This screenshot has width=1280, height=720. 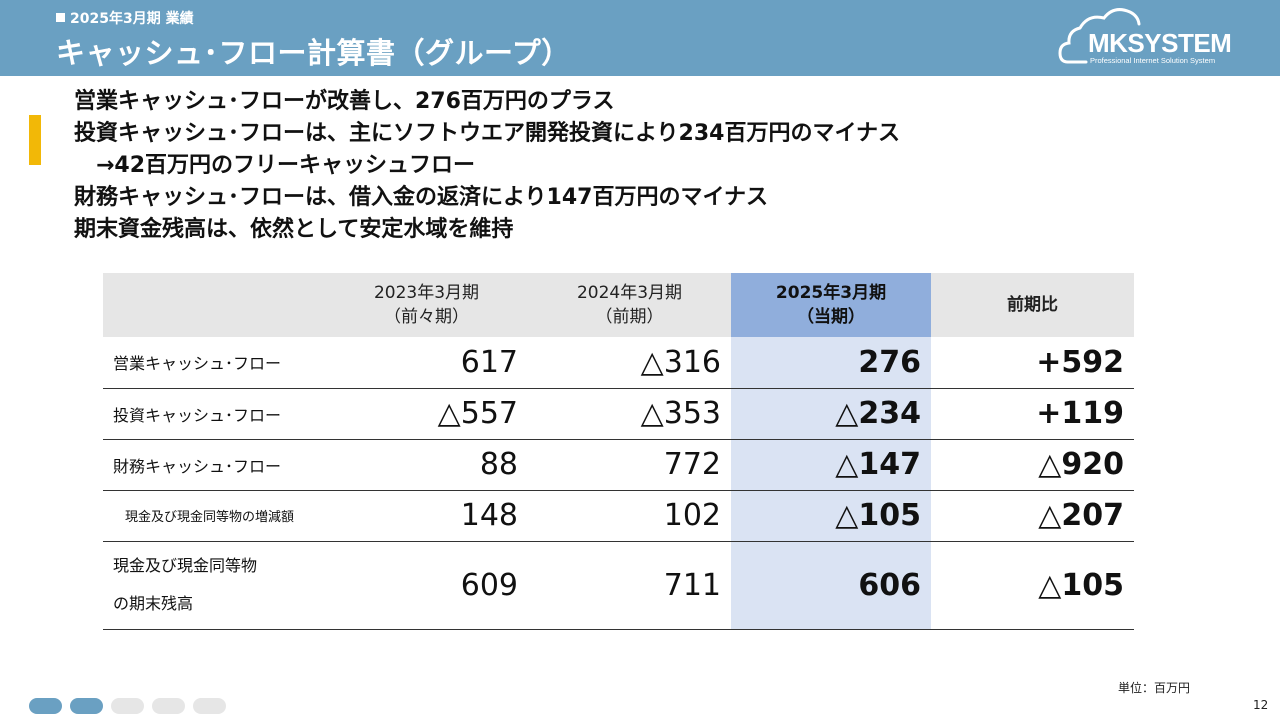 I want to click on section-progress, so click(x=127, y=706).